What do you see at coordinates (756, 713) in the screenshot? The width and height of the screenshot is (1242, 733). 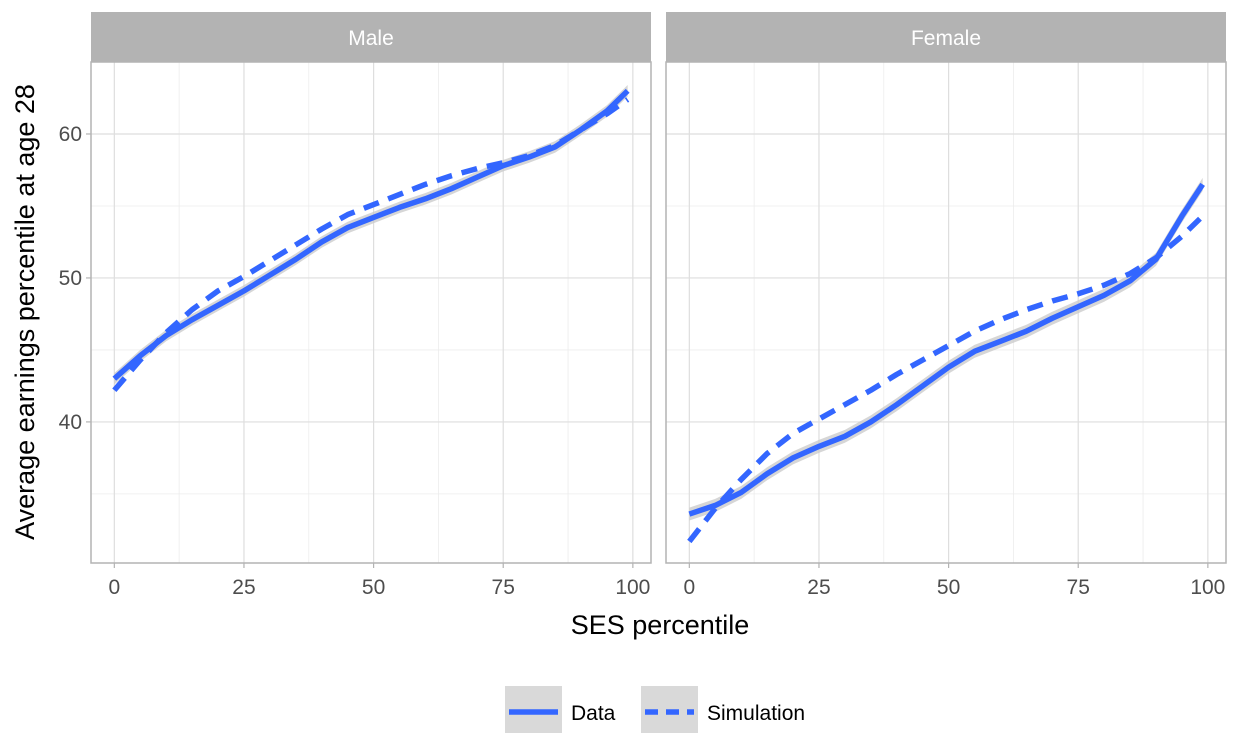 I see `legend-label: Simulation` at bounding box center [756, 713].